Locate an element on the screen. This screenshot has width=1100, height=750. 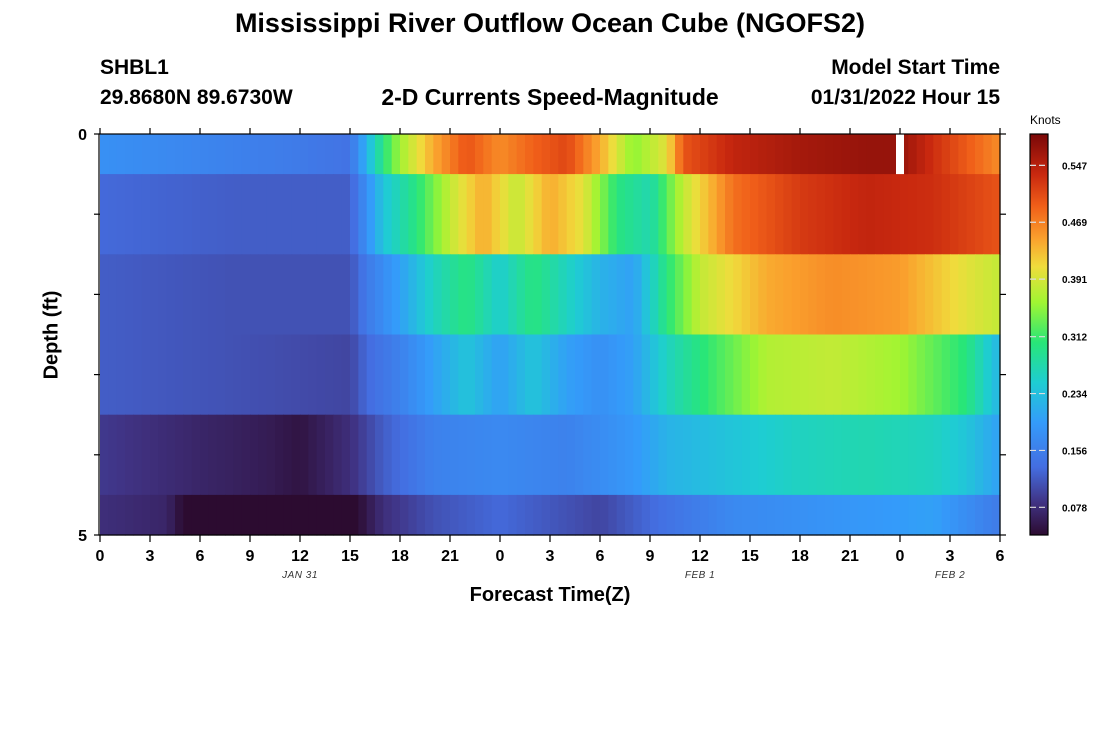
station-coordinates: 29.8680N 89.6730W is located at coordinates (196, 97).